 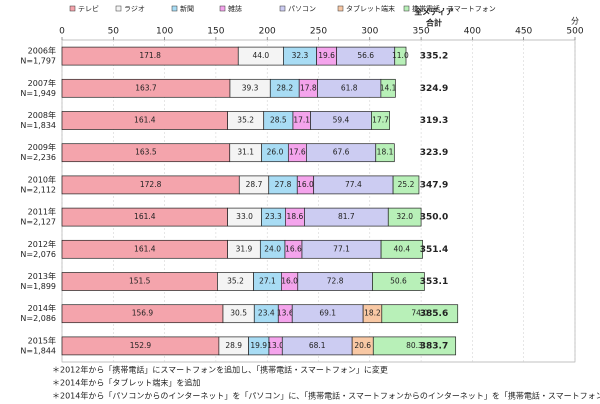 I want to click on value-label: 50.6, so click(x=398, y=281).